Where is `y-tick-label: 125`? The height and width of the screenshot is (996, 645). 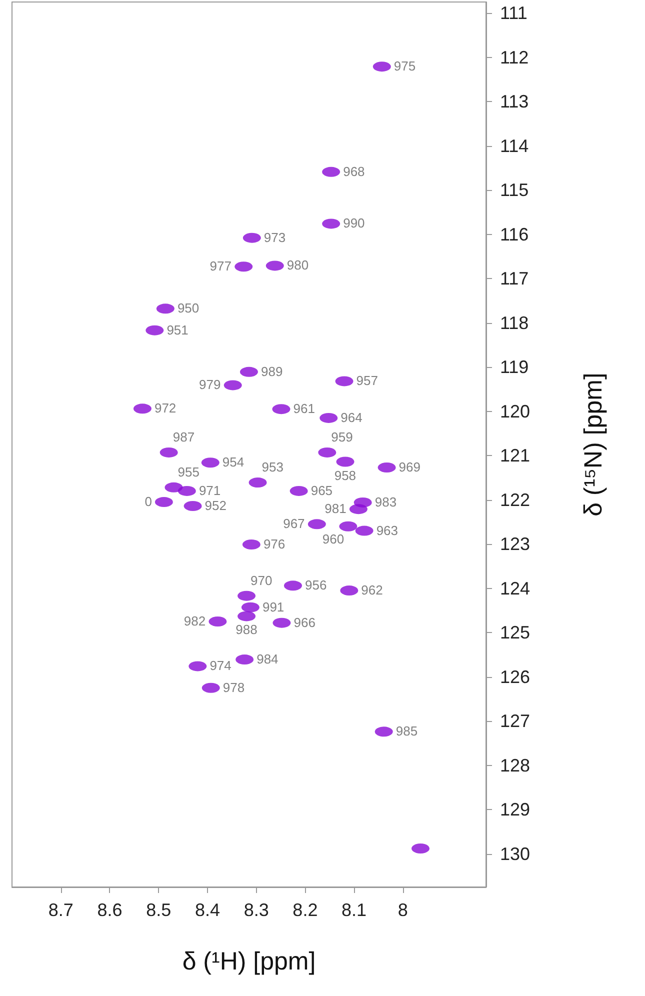 y-tick-label: 125 is located at coordinates (515, 632).